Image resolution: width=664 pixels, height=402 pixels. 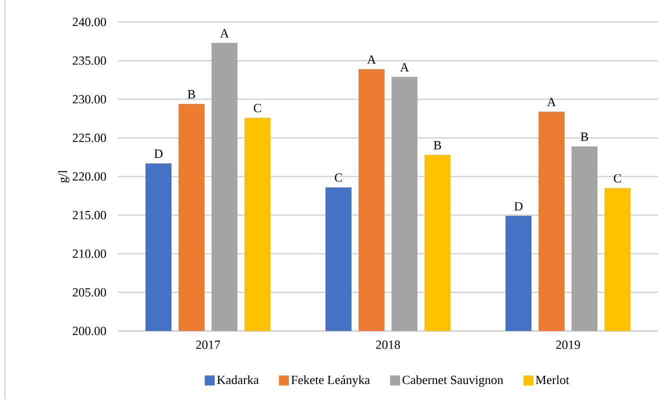 What do you see at coordinates (238, 379) in the screenshot?
I see `legend-label: Kadarka` at bounding box center [238, 379].